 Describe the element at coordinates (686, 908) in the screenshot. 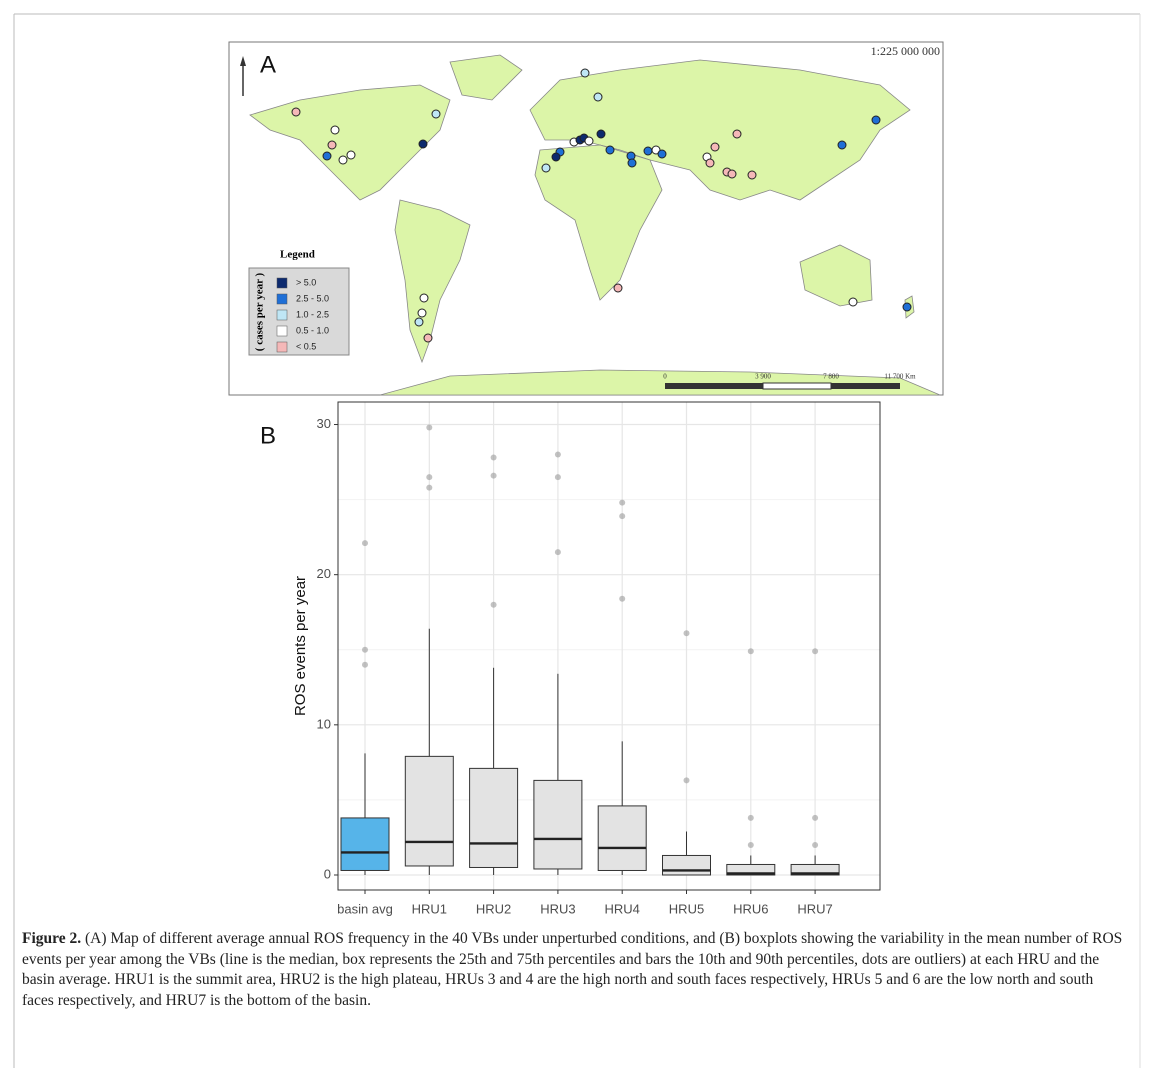

I see `x-tick-label: HRU5` at that location.